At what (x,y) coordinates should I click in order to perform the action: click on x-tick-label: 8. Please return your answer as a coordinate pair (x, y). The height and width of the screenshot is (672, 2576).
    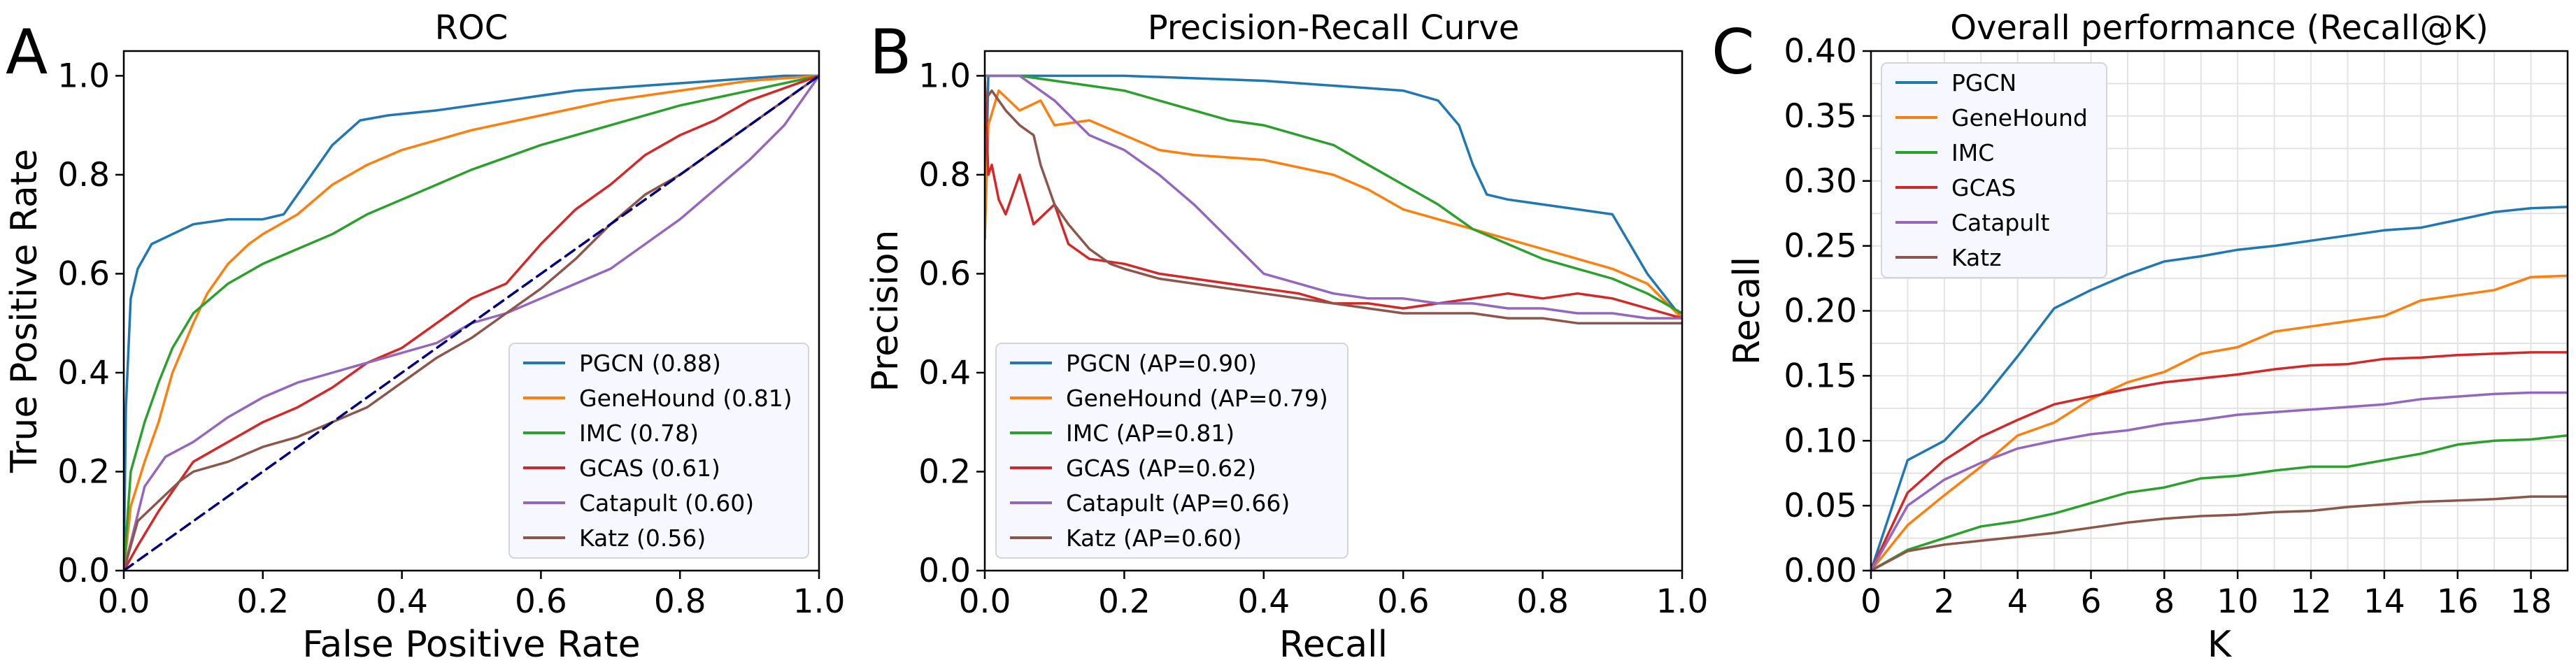
    Looking at the image, I should click on (2164, 601).